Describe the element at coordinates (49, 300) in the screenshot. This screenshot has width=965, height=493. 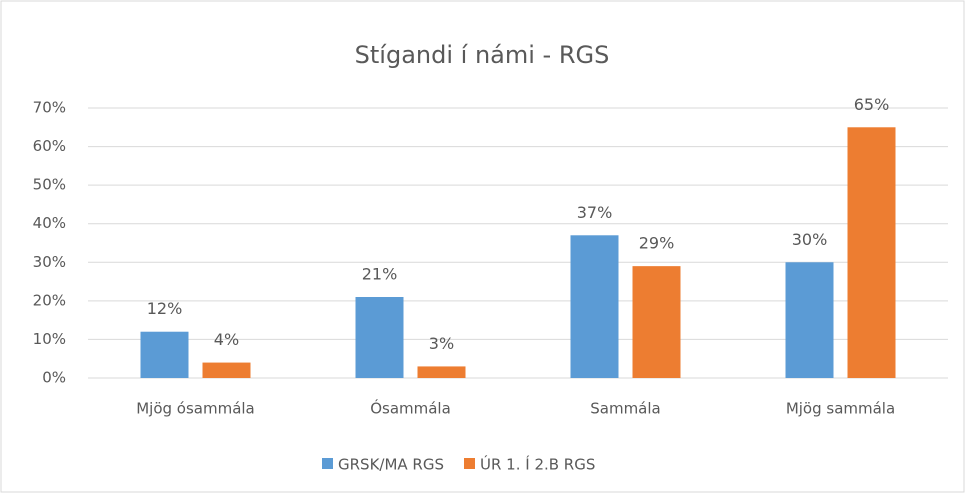
I see `y-tick-label: 20%` at that location.